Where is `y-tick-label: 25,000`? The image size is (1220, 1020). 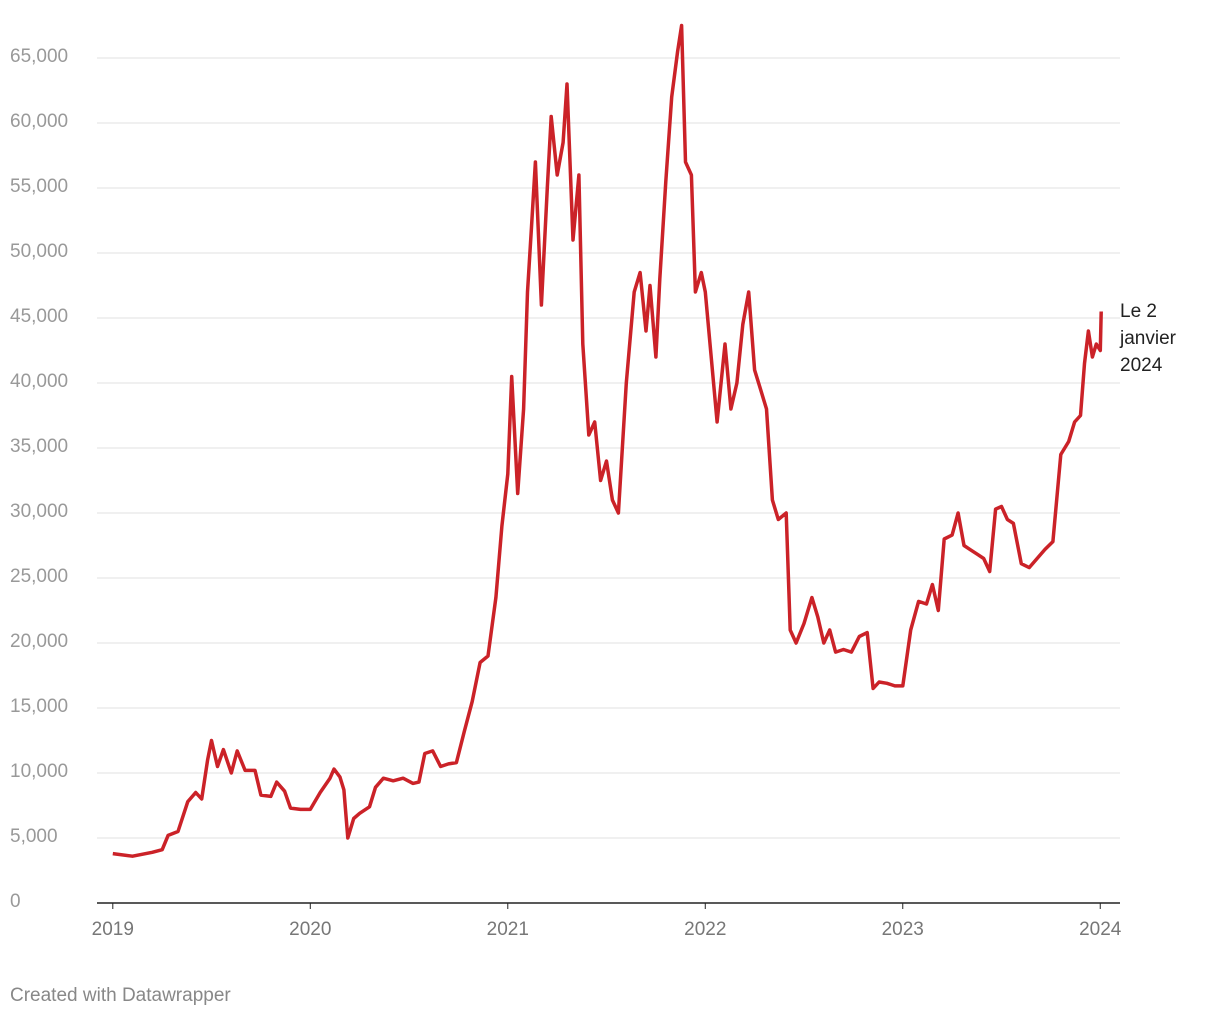 y-tick-label: 25,000 is located at coordinates (39, 576).